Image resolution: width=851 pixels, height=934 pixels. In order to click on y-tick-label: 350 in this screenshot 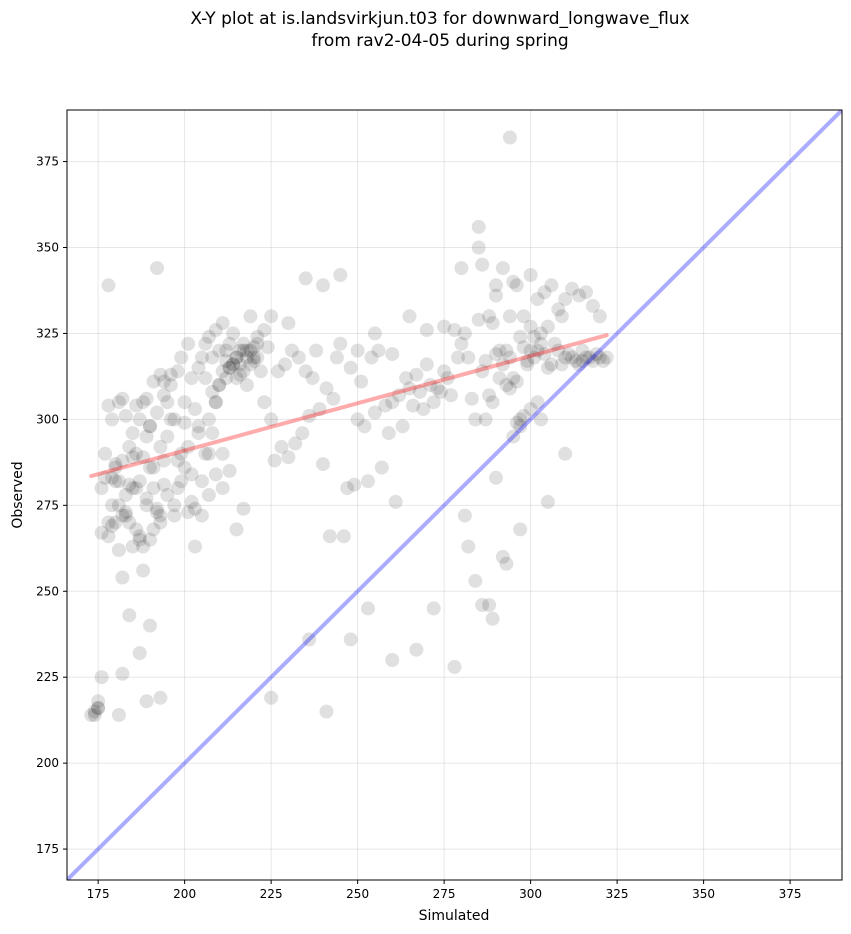, I will do `click(47, 248)`.